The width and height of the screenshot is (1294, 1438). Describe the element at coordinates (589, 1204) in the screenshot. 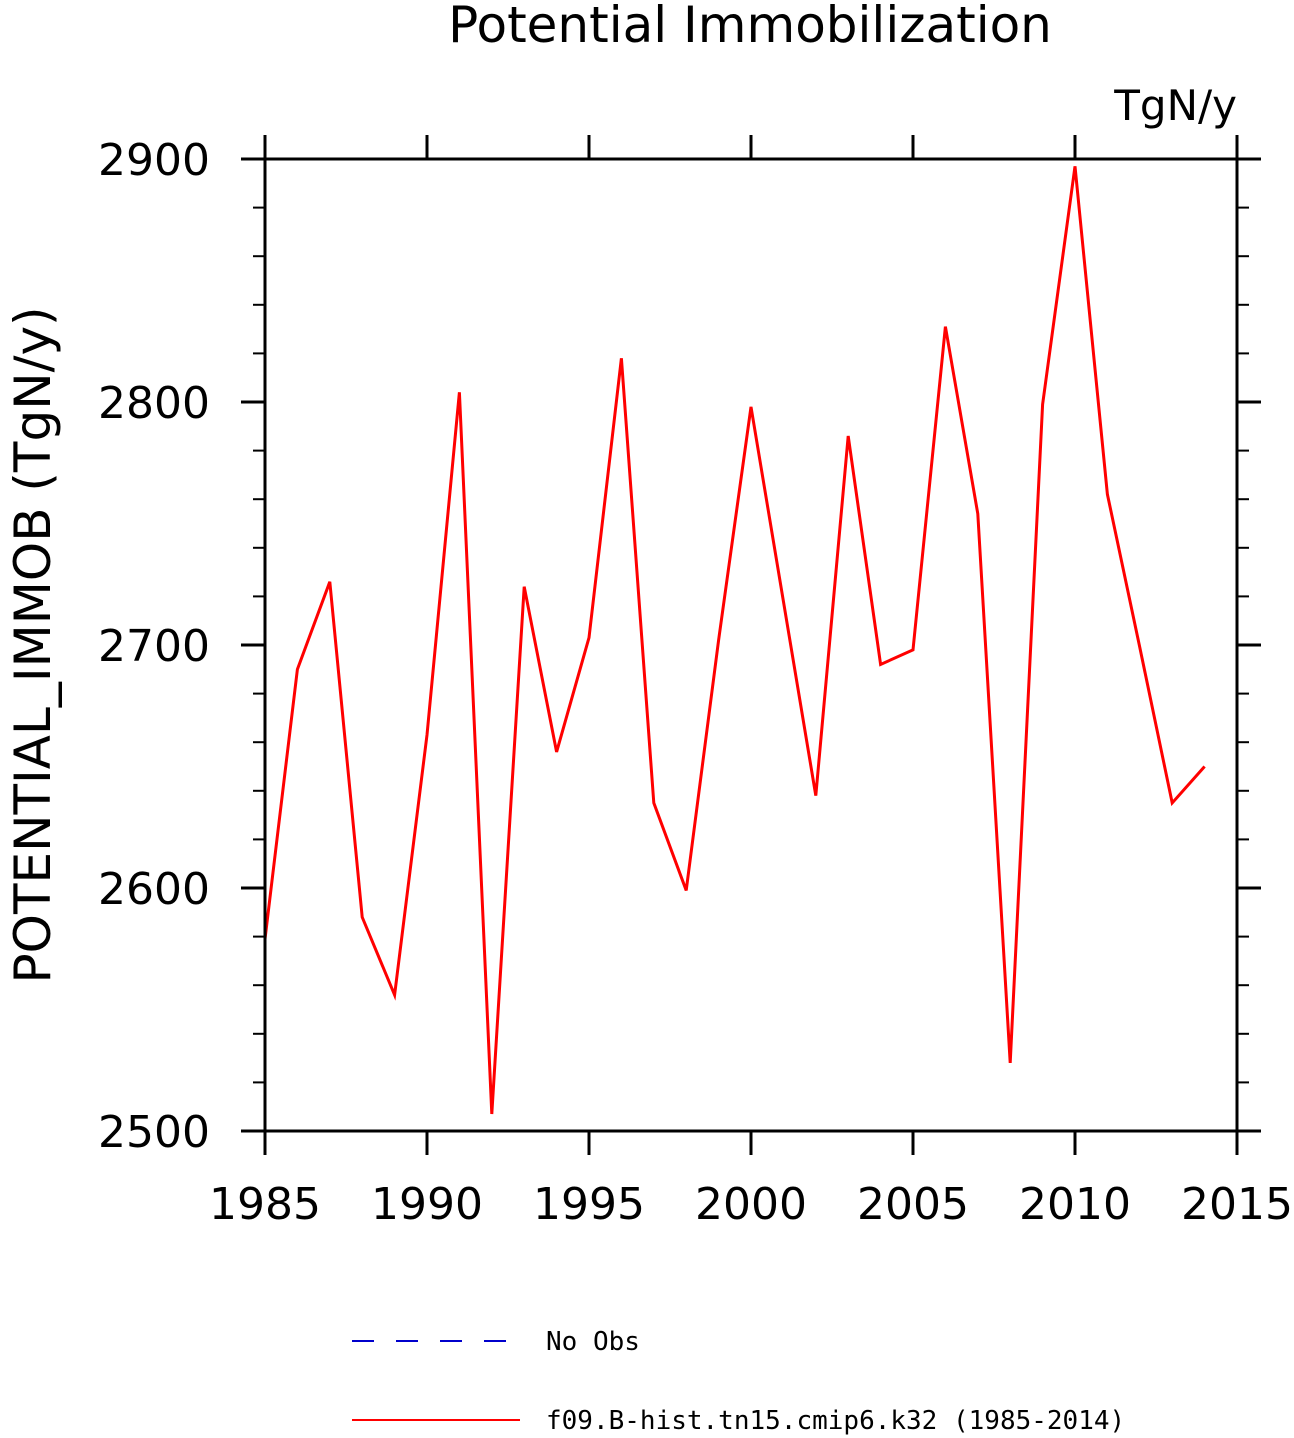

I see `x-tick-label: 1995` at that location.